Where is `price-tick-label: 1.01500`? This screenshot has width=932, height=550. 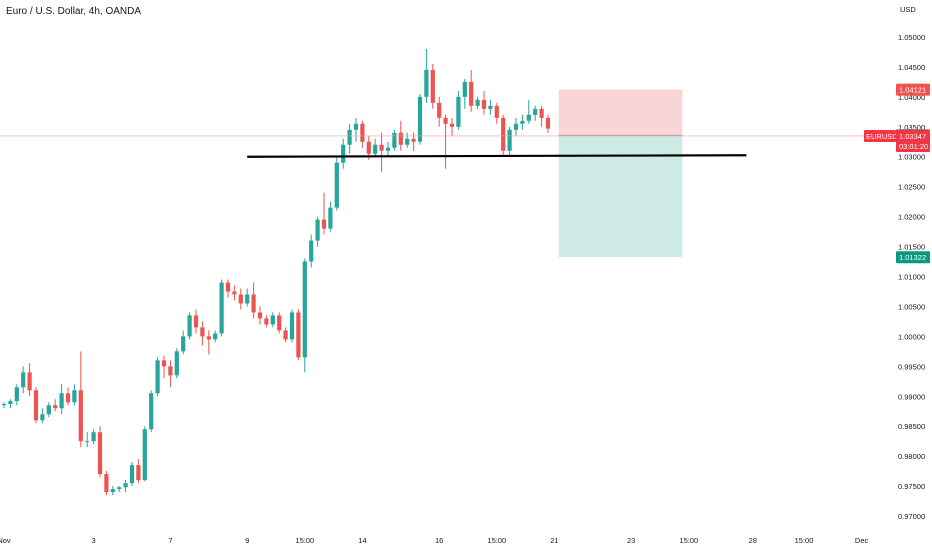 price-tick-label: 1.01500 is located at coordinates (911, 247).